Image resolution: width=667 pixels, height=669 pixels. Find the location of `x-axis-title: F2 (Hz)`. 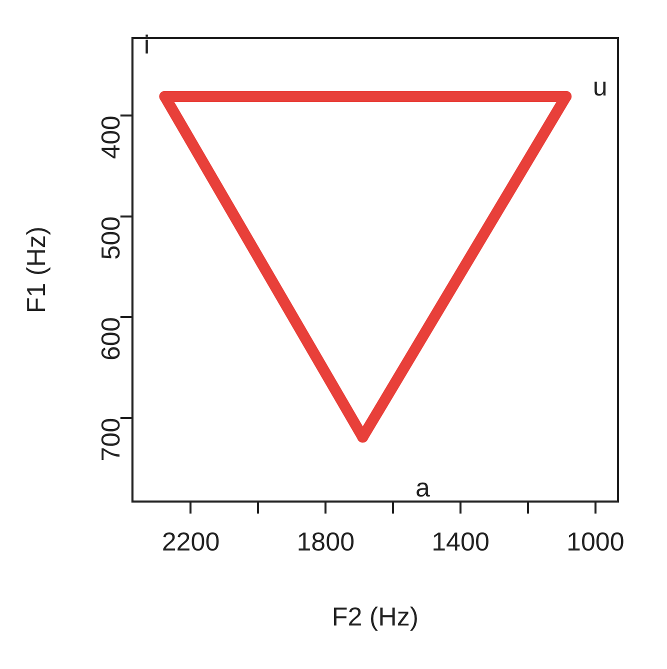

x-axis-title: F2 (Hz) is located at coordinates (375, 617).